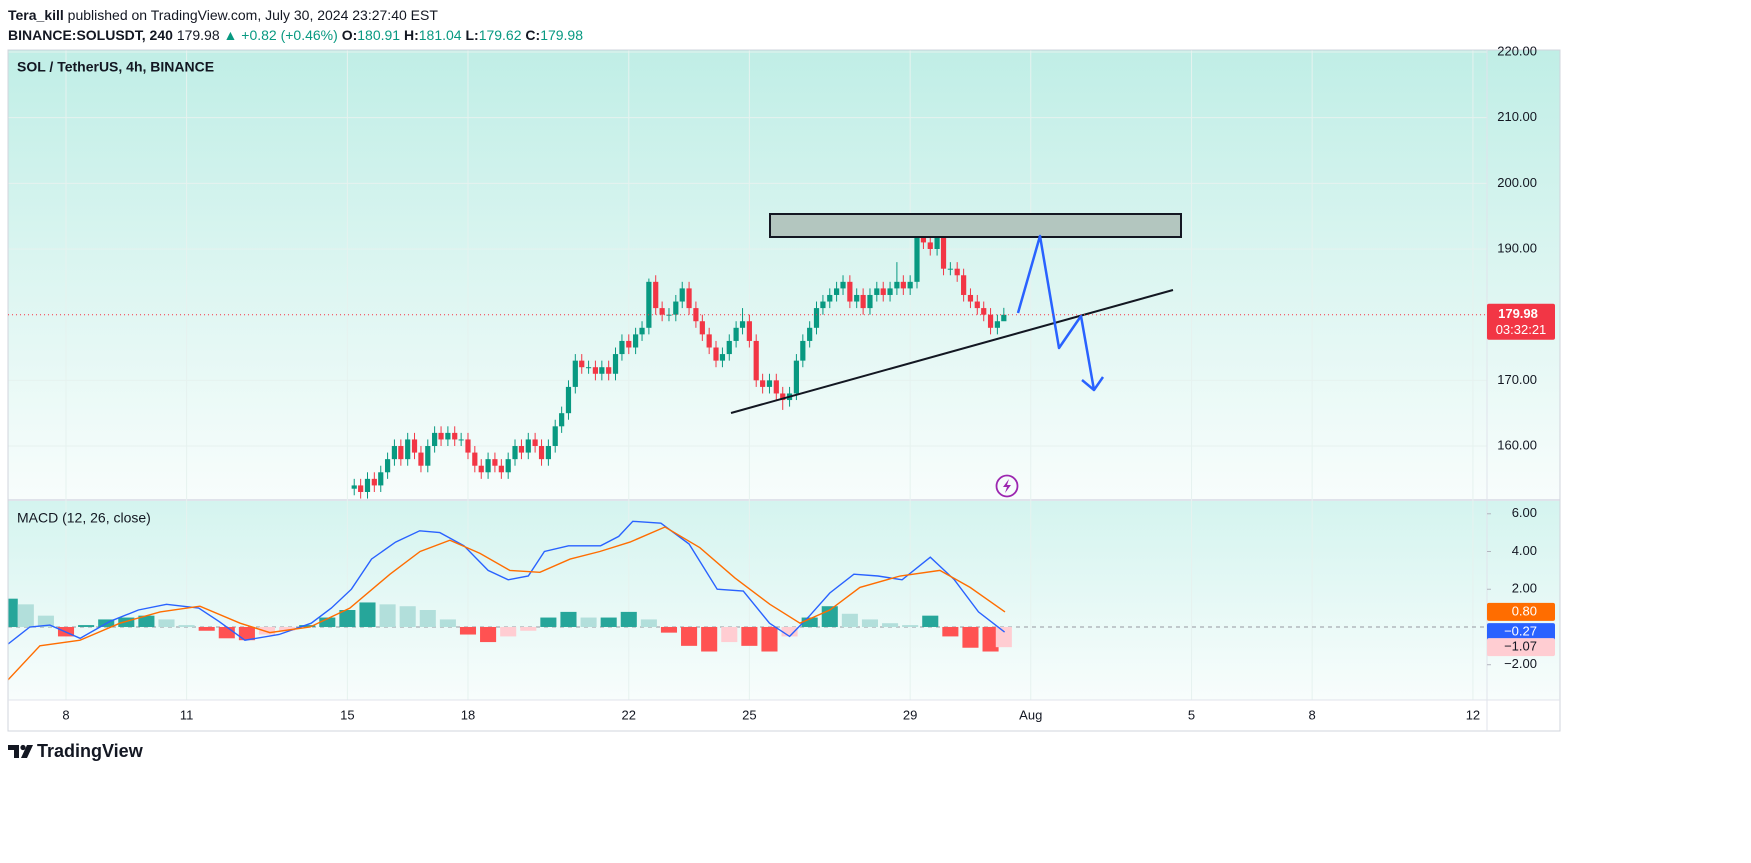  Describe the element at coordinates (975, 225) in the screenshot. I see `resistance-zone` at that location.